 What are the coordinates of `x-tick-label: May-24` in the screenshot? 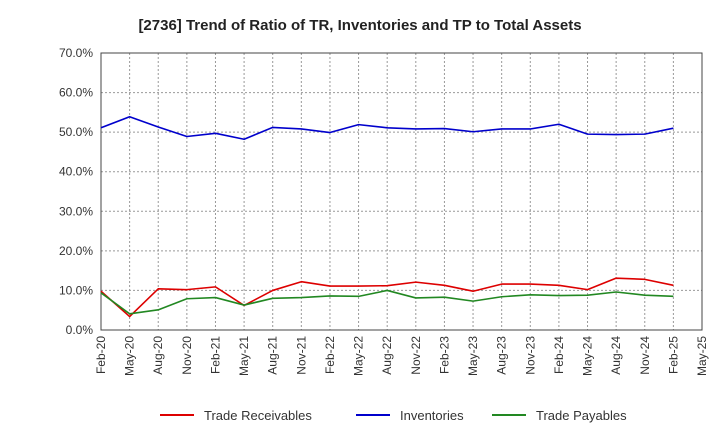 It's located at (588, 356).